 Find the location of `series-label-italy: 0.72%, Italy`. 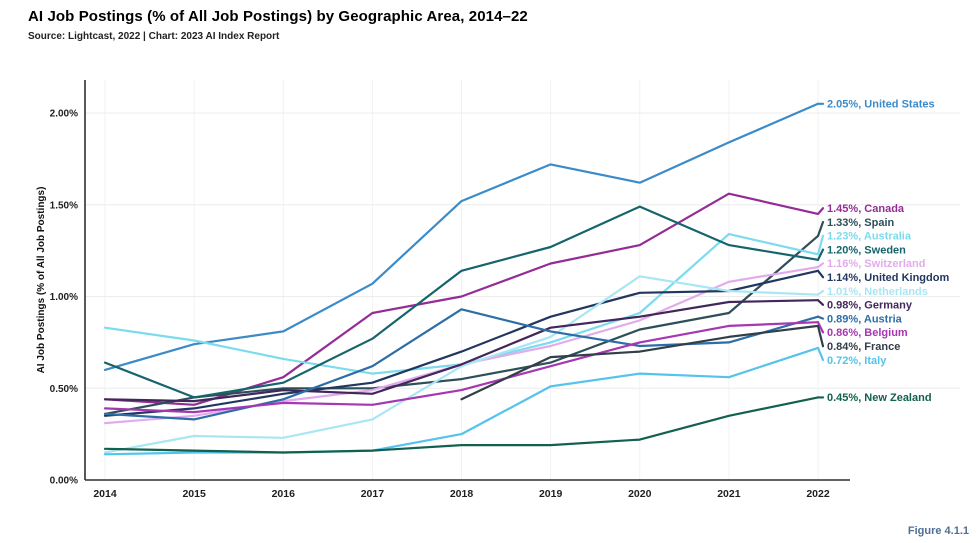

series-label-italy: 0.72%, Italy is located at coordinates (857, 361).